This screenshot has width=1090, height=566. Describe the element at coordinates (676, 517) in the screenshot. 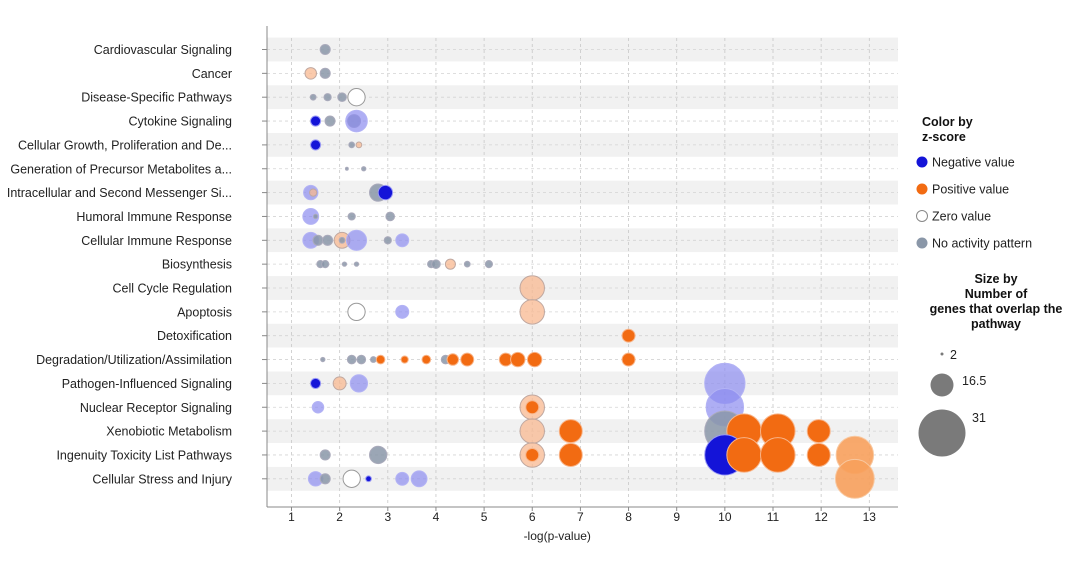

I see `x-tick-label: 9` at that location.